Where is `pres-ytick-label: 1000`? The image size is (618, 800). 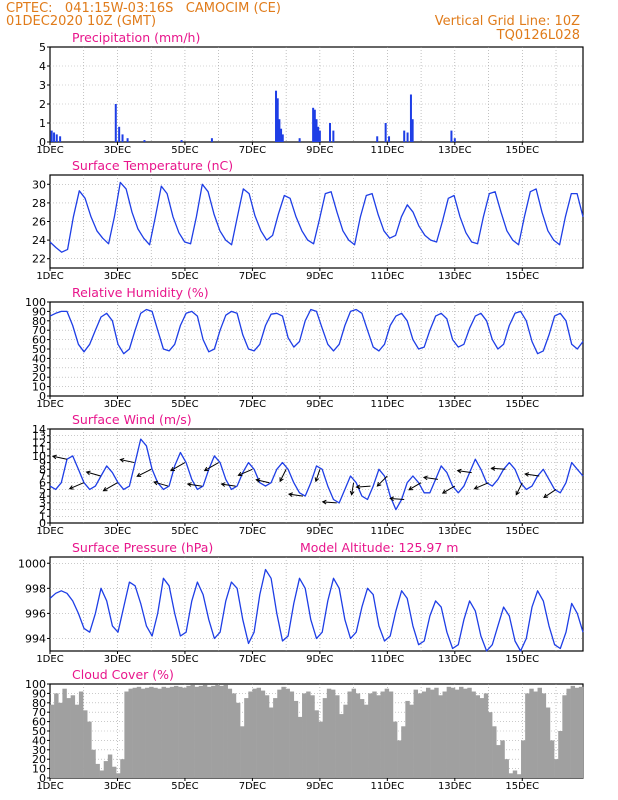
pres-ytick-label: 1000 is located at coordinates (32, 563).